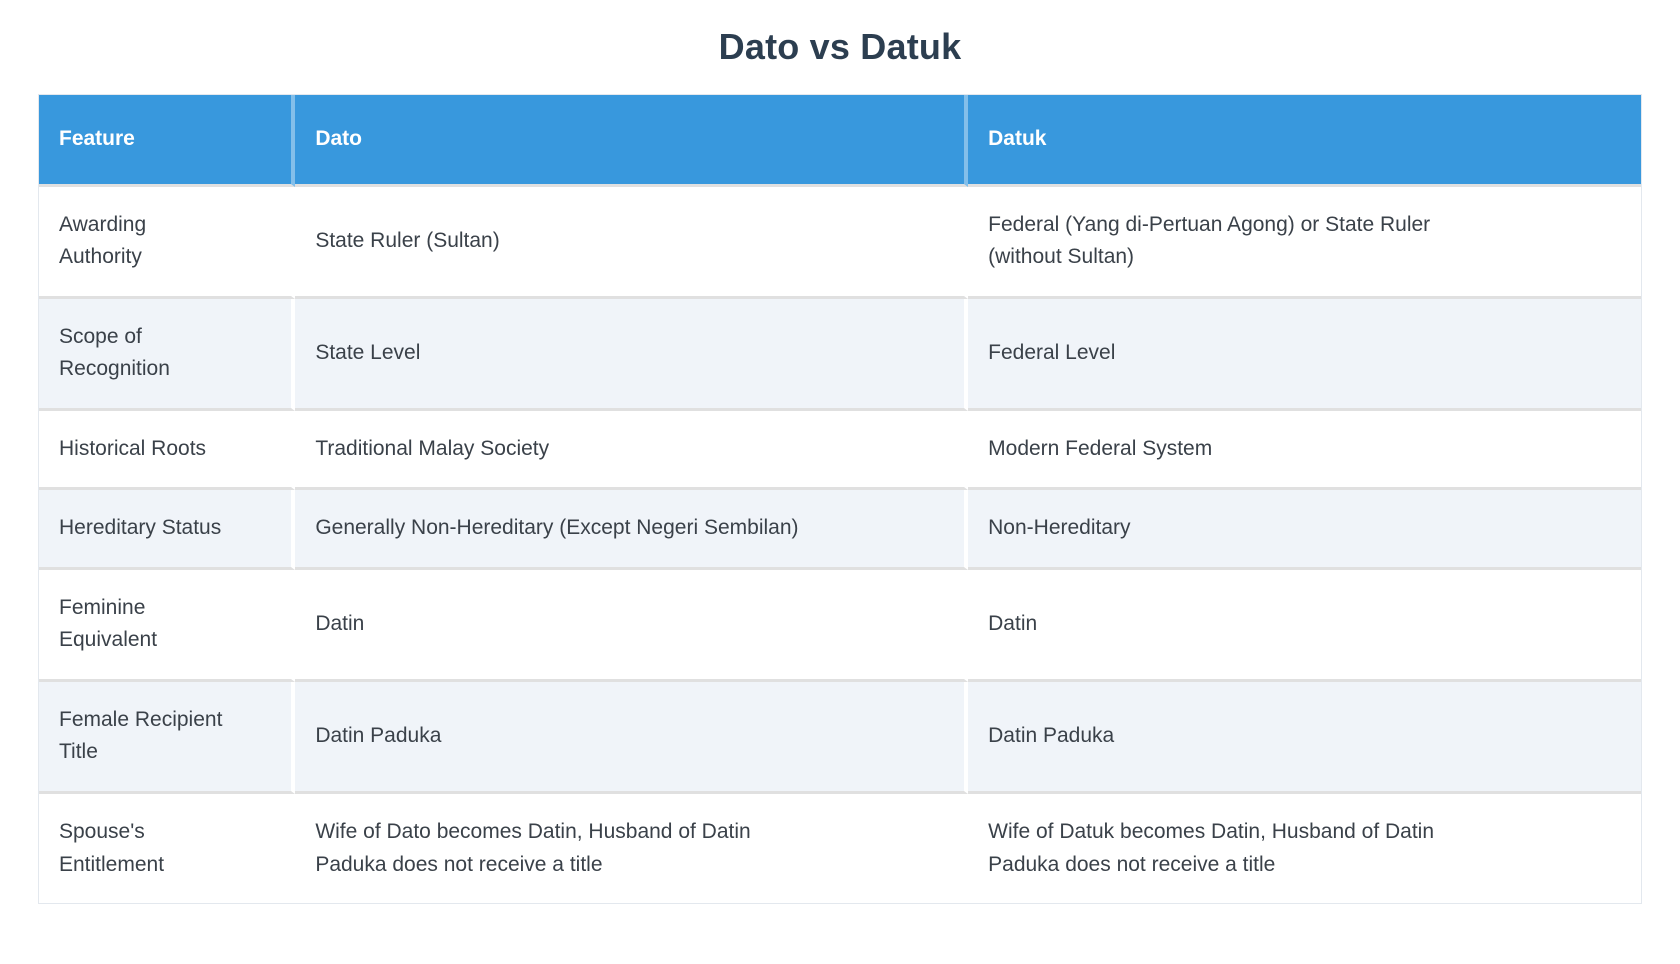 The height and width of the screenshot is (964, 1680). I want to click on datuk-cell: Datin, so click(1304, 625).